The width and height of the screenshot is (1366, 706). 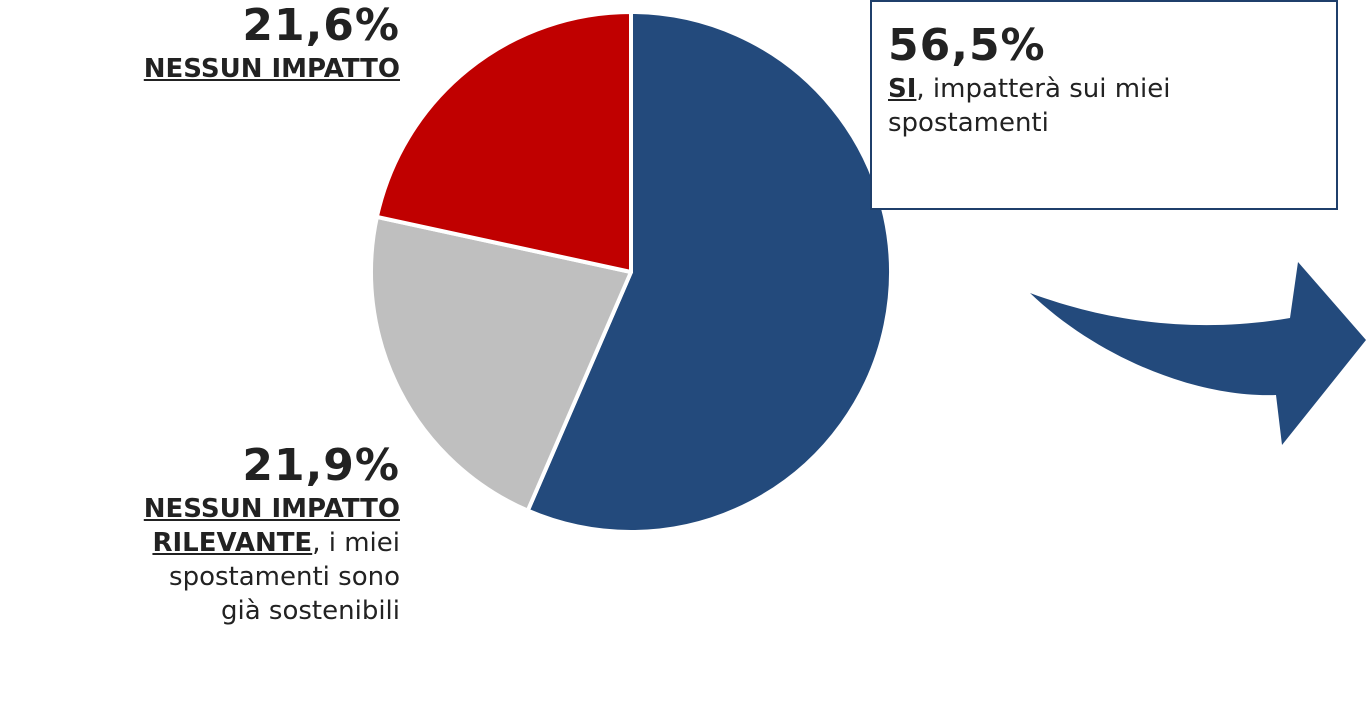 I want to click on si-strong: SI, so click(x=902, y=89).